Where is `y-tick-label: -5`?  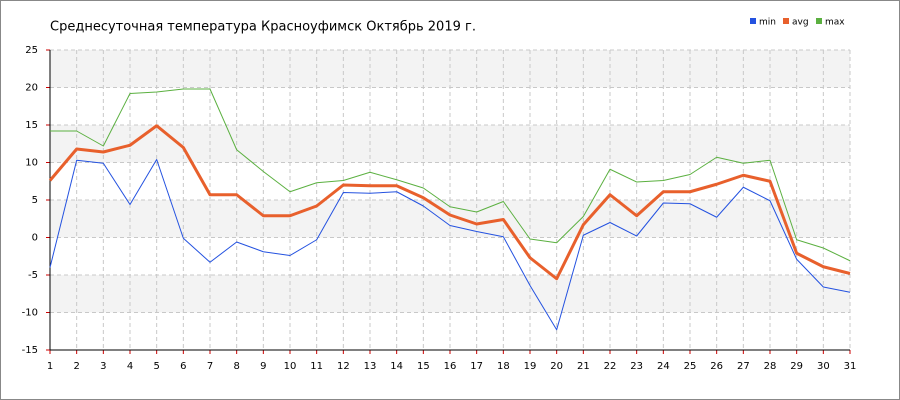 y-tick-label: -5 is located at coordinates (33, 275).